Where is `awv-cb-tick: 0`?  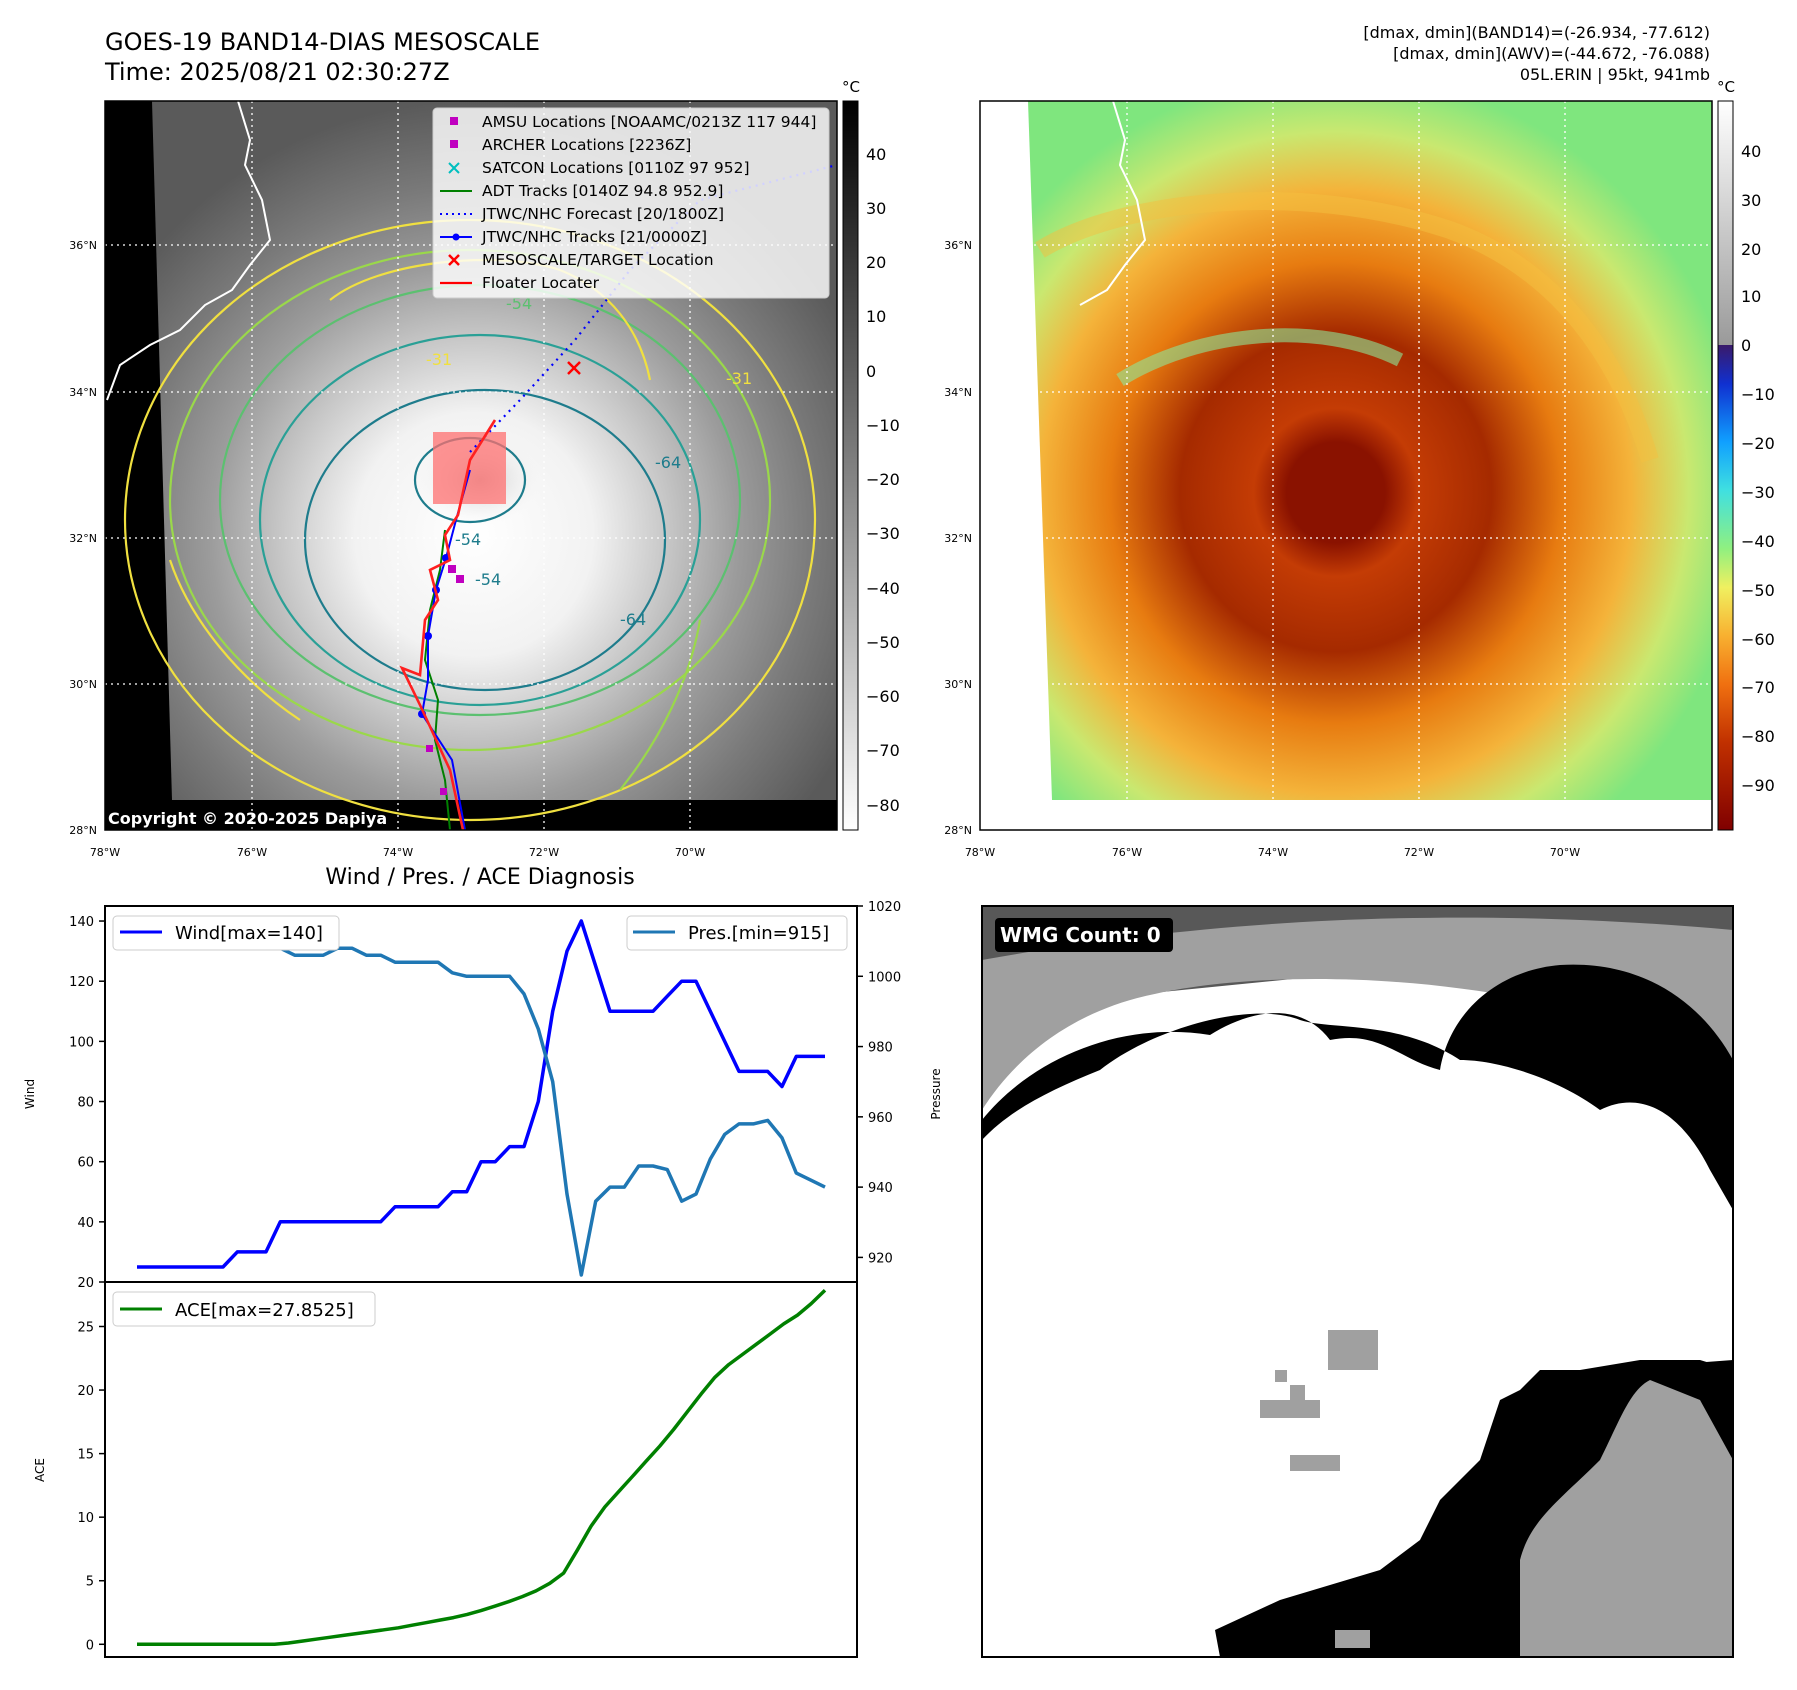
awv-cb-tick: 0 is located at coordinates (1746, 345).